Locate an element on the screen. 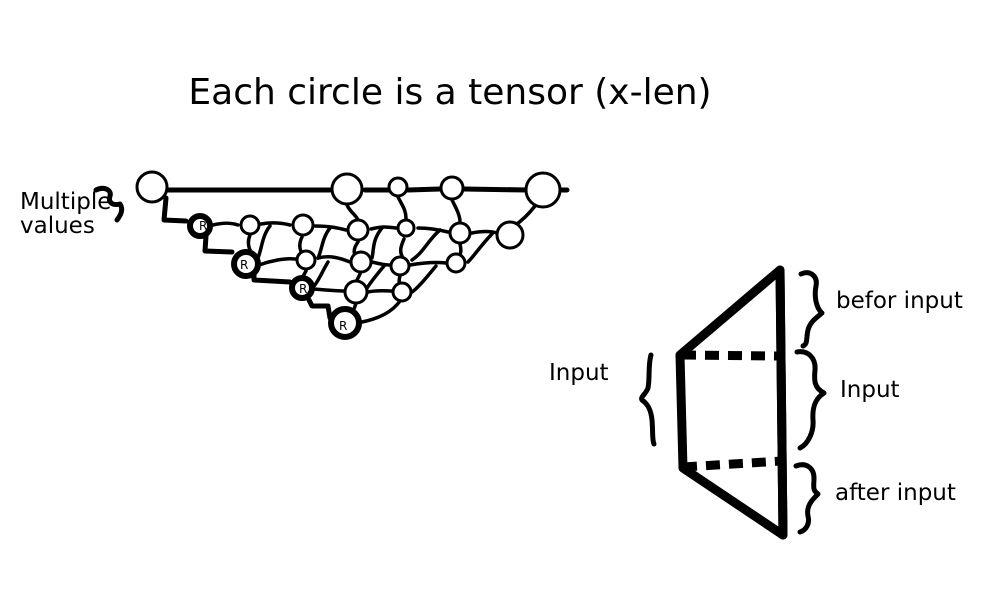 The width and height of the screenshot is (1000, 600). input-end-boundary is located at coordinates (732, 464).